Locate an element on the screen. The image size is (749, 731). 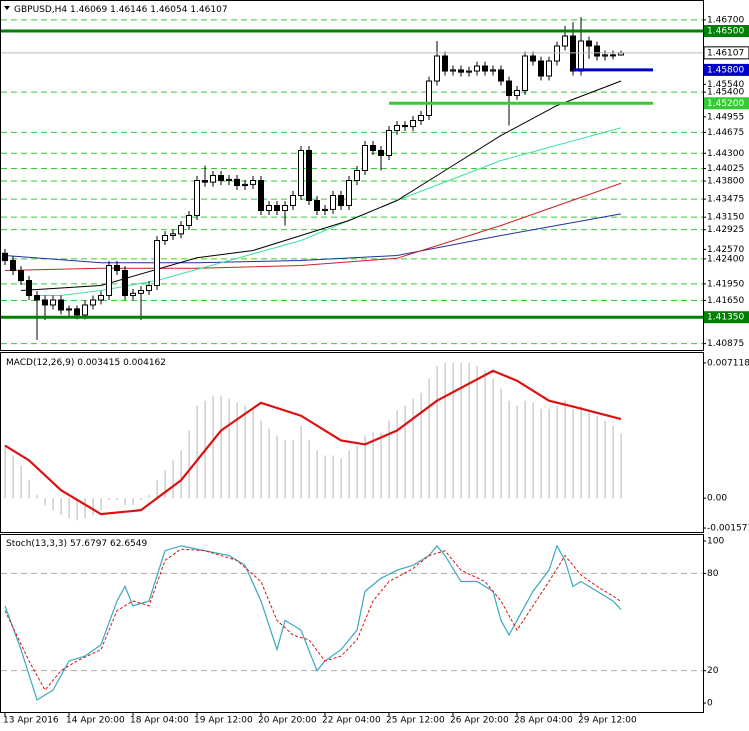
y-tick-label: 1.41650 is located at coordinates (725, 301).